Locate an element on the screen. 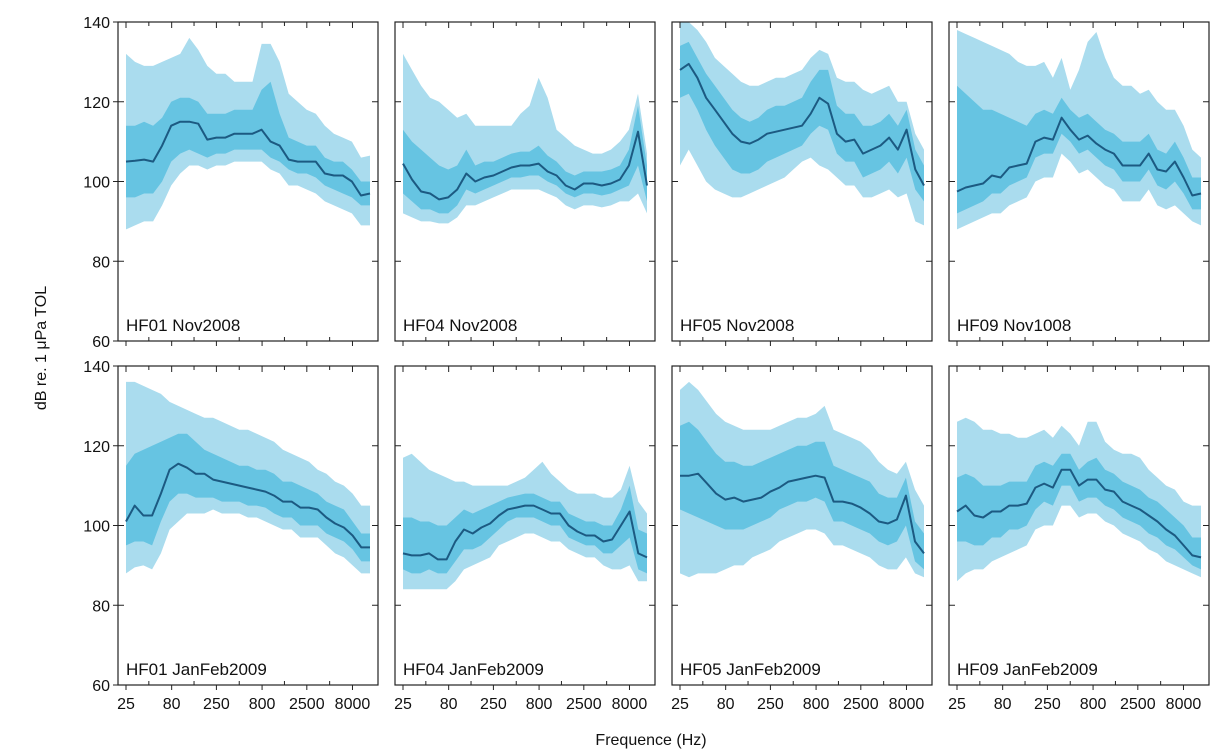 This screenshot has width=1218, height=754. panel: 25 80 250 800 2500 8000 HF09 JanFeb2009 is located at coordinates (1079, 539).